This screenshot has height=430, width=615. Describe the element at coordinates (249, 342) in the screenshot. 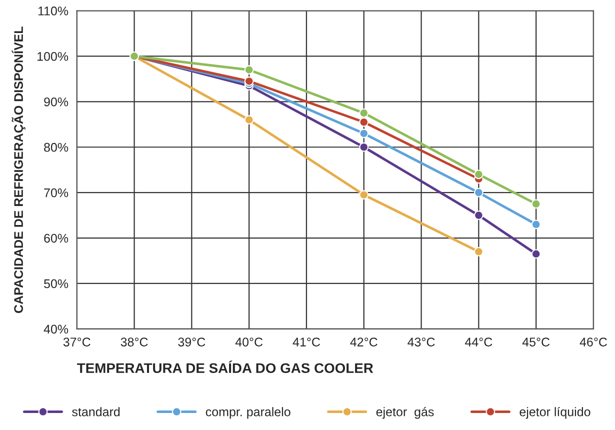

I see `x-tick-label: 40°C` at that location.